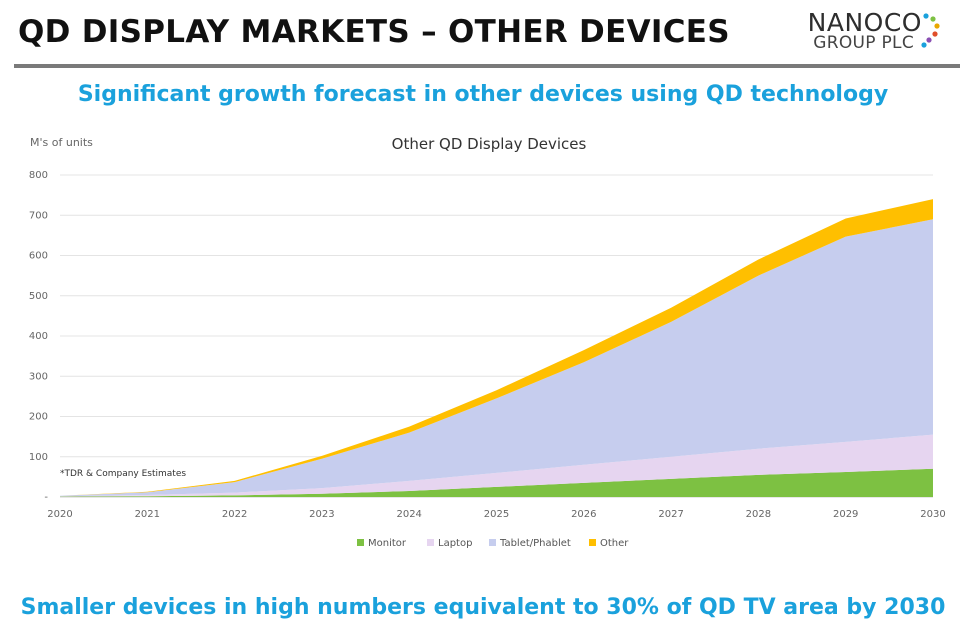  Describe the element at coordinates (864, 22) in the screenshot. I see `logo-main-text: NANOCO` at that location.